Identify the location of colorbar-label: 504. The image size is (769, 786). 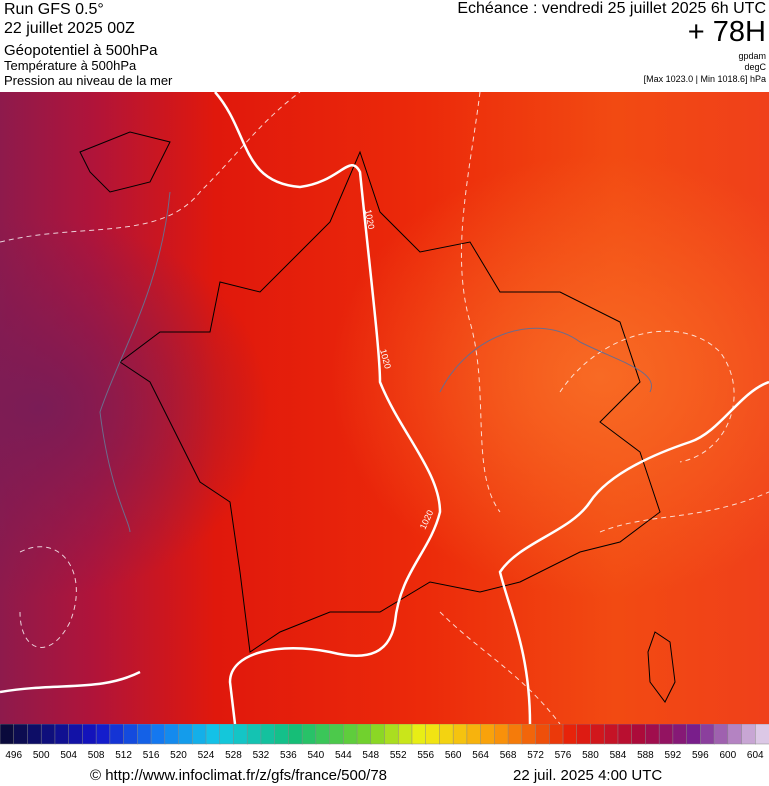
(68, 755).